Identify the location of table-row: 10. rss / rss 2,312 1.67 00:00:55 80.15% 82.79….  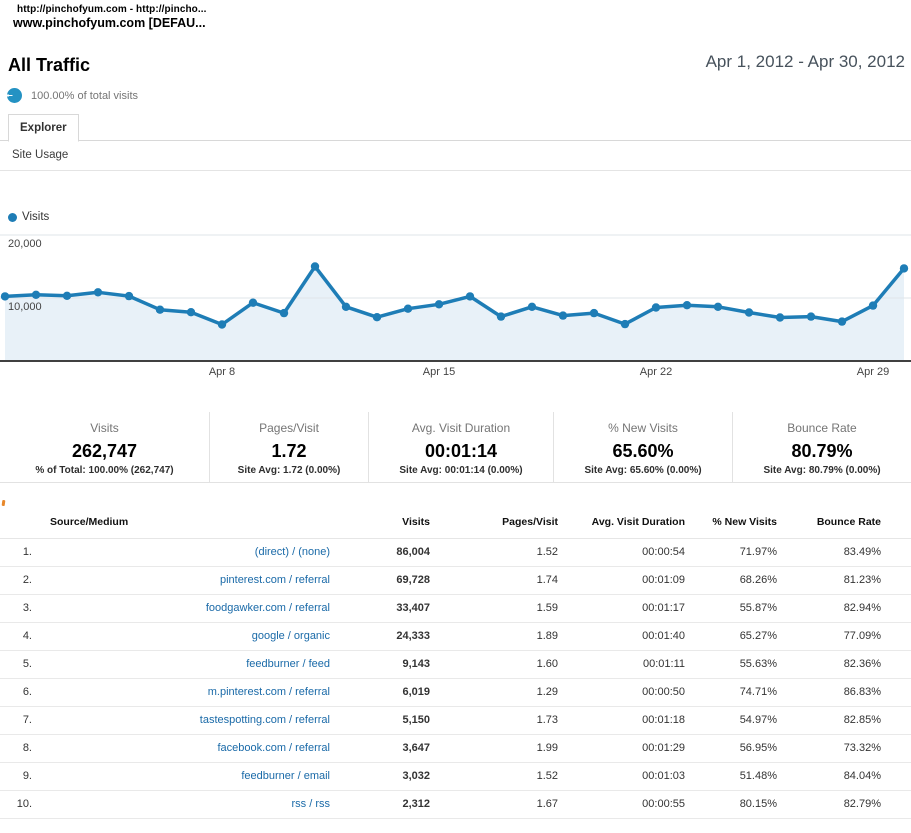
(455, 804).